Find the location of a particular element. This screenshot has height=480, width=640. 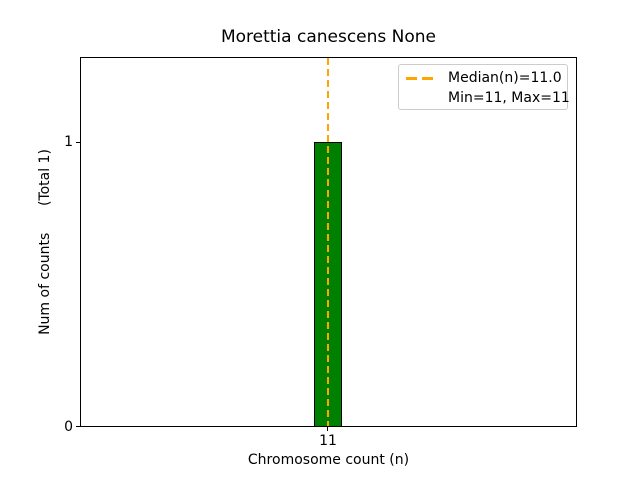

legend-label-median: Median(n)=11.0 is located at coordinates (505, 78).